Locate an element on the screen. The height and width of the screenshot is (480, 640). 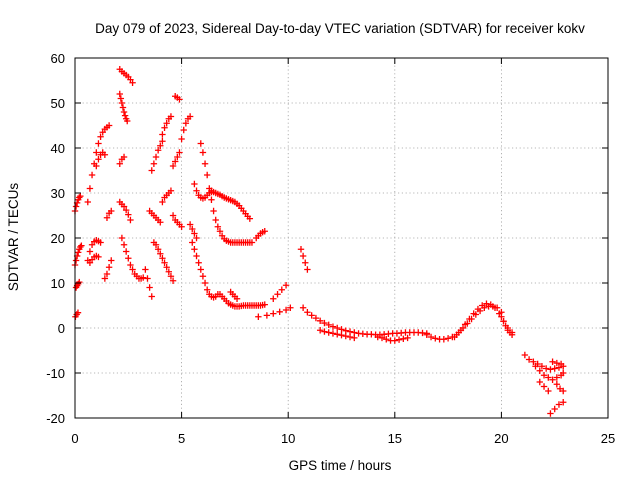
series-arc45 is located at coordinates (557, 408).